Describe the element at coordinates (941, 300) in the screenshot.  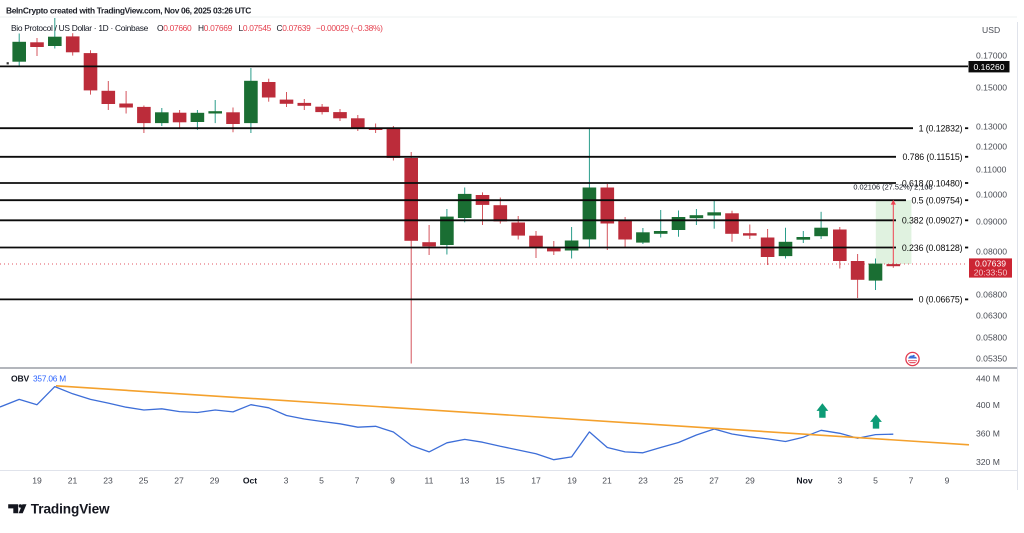
I see `svg-text: 0 (0.06675)` at that location.